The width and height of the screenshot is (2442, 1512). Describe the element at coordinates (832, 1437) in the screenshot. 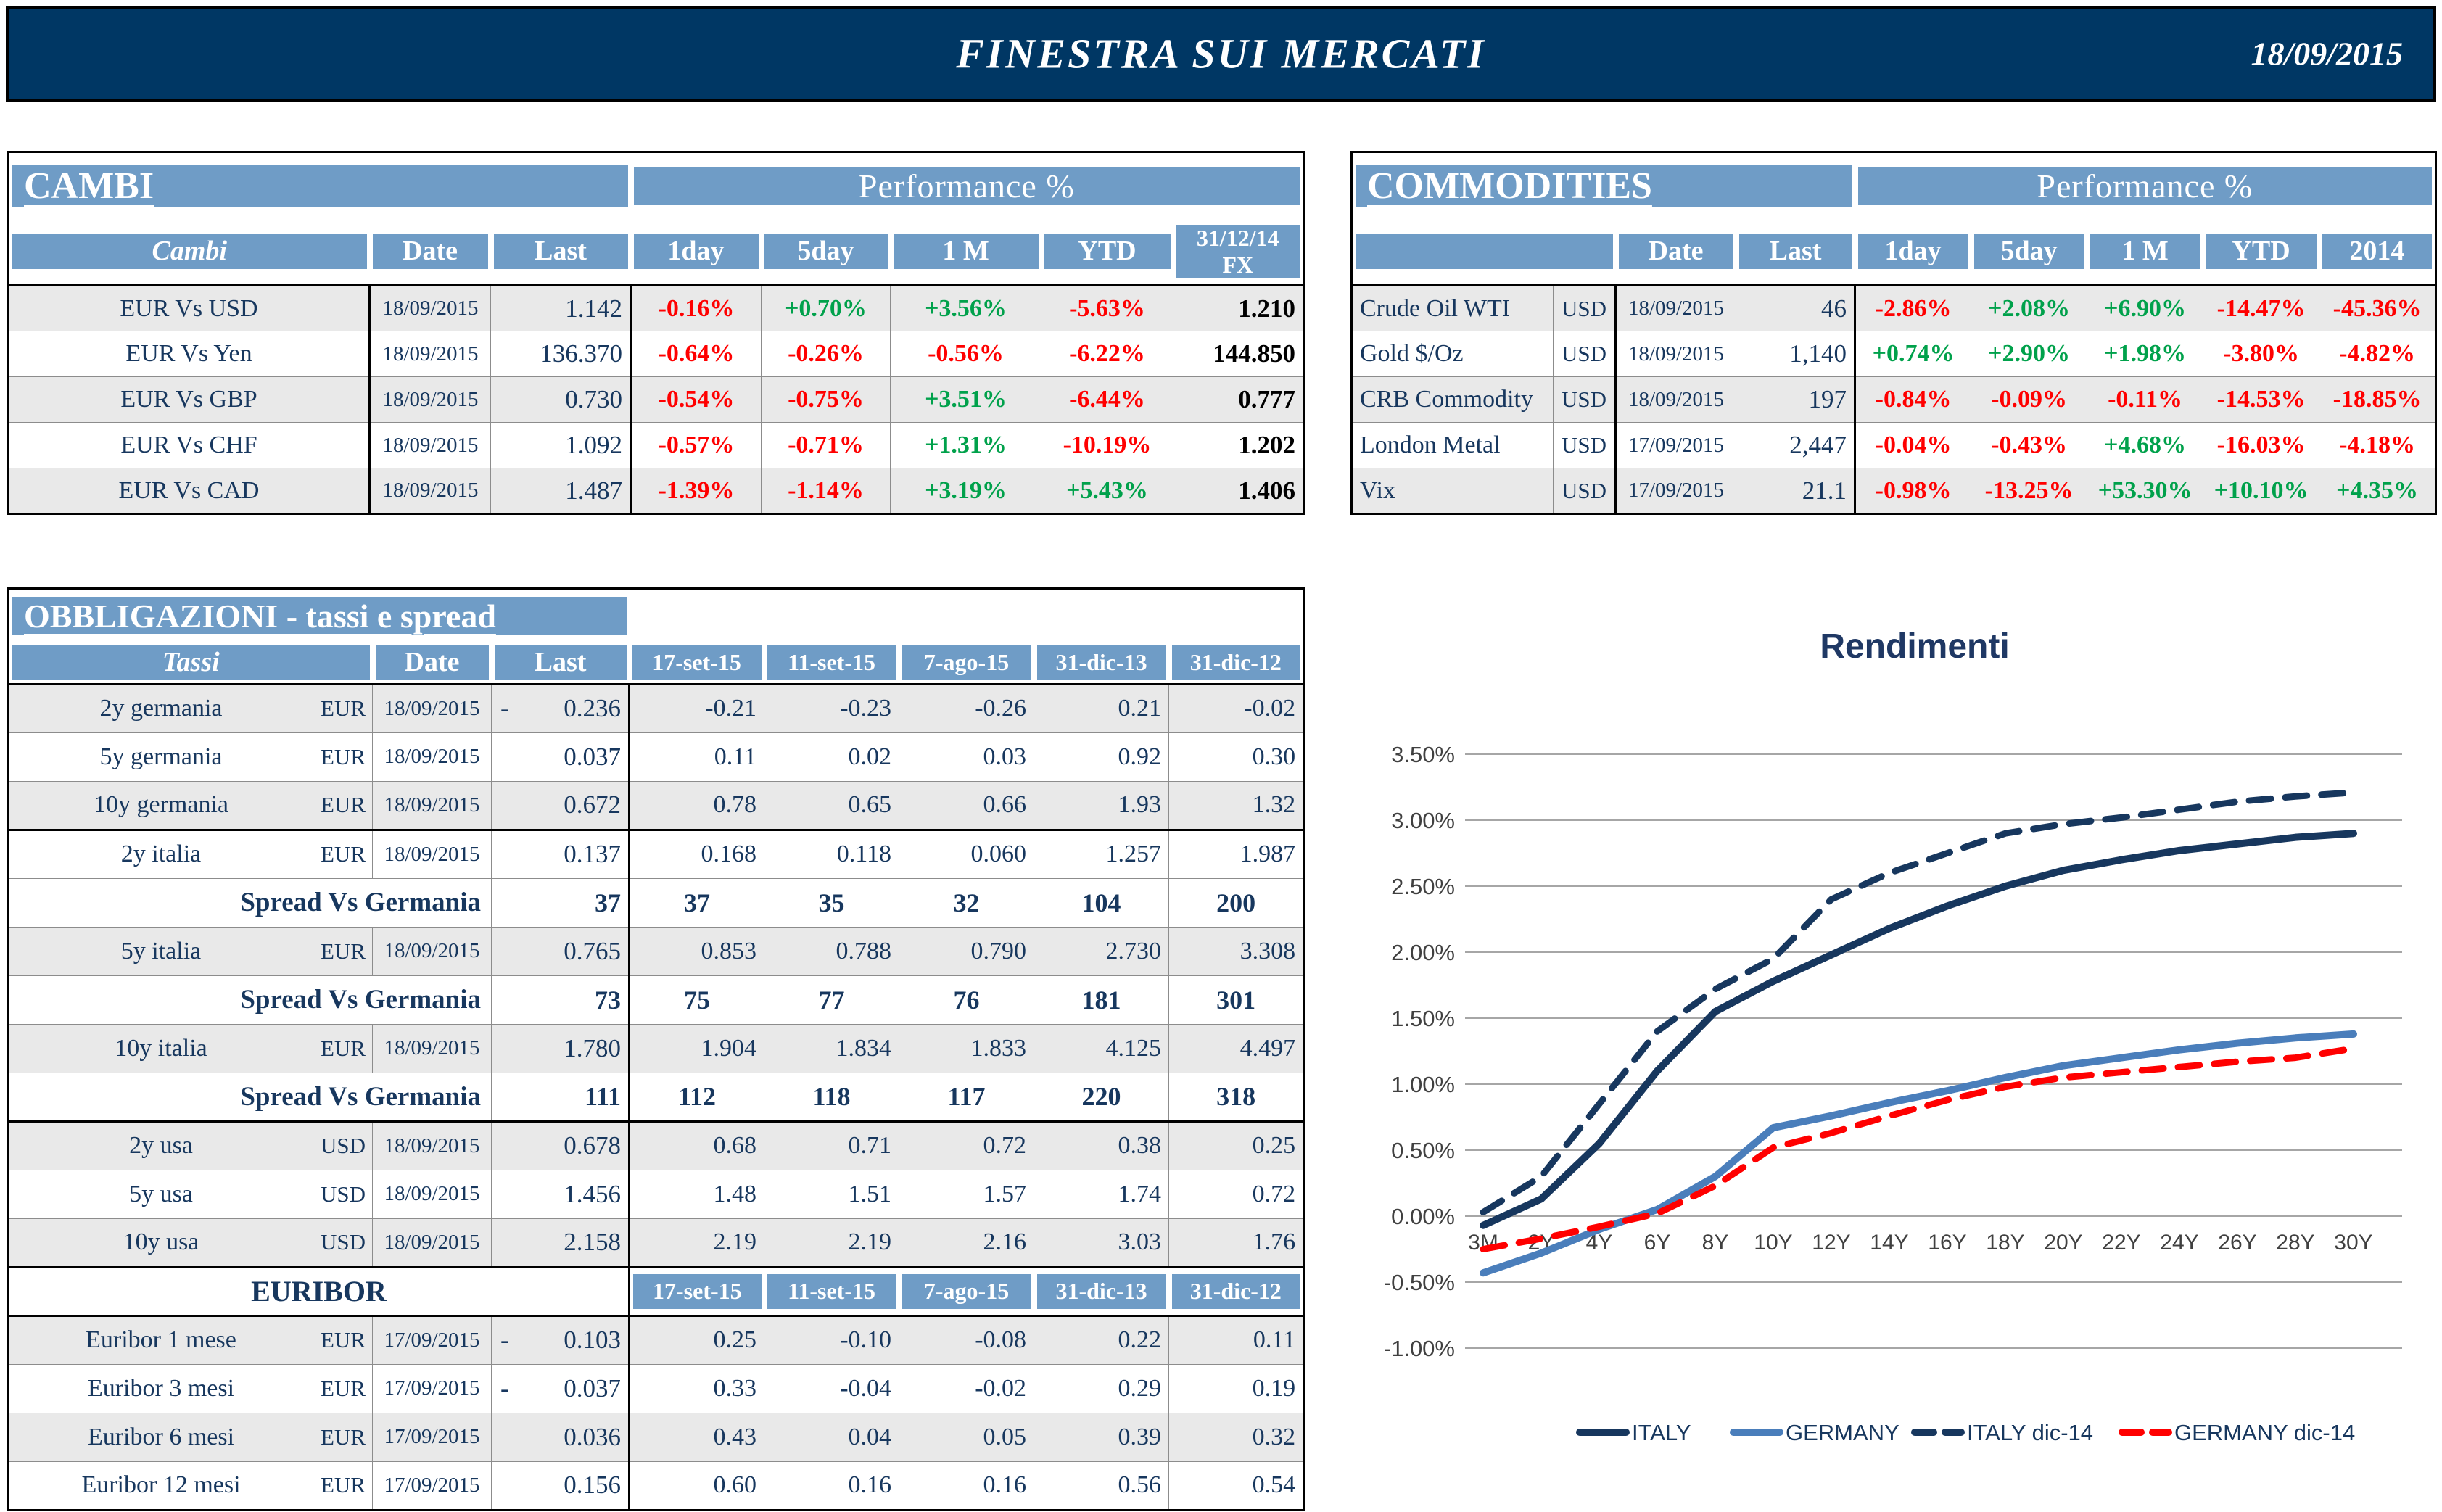

I see `cell-value: 0.04` at that location.